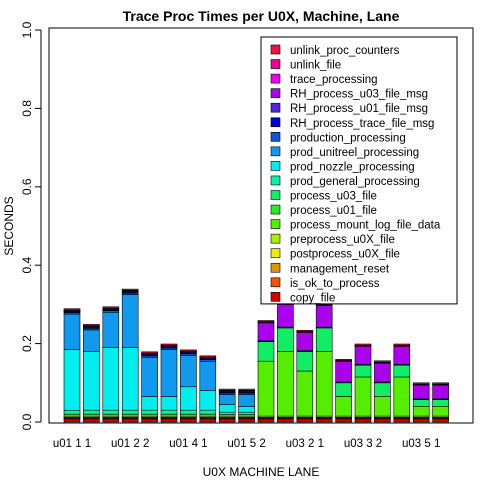 Image resolution: width=480 pixels, height=480 pixels. What do you see at coordinates (27, 29) in the screenshot?
I see `y-tick-label: 1.0` at bounding box center [27, 29].